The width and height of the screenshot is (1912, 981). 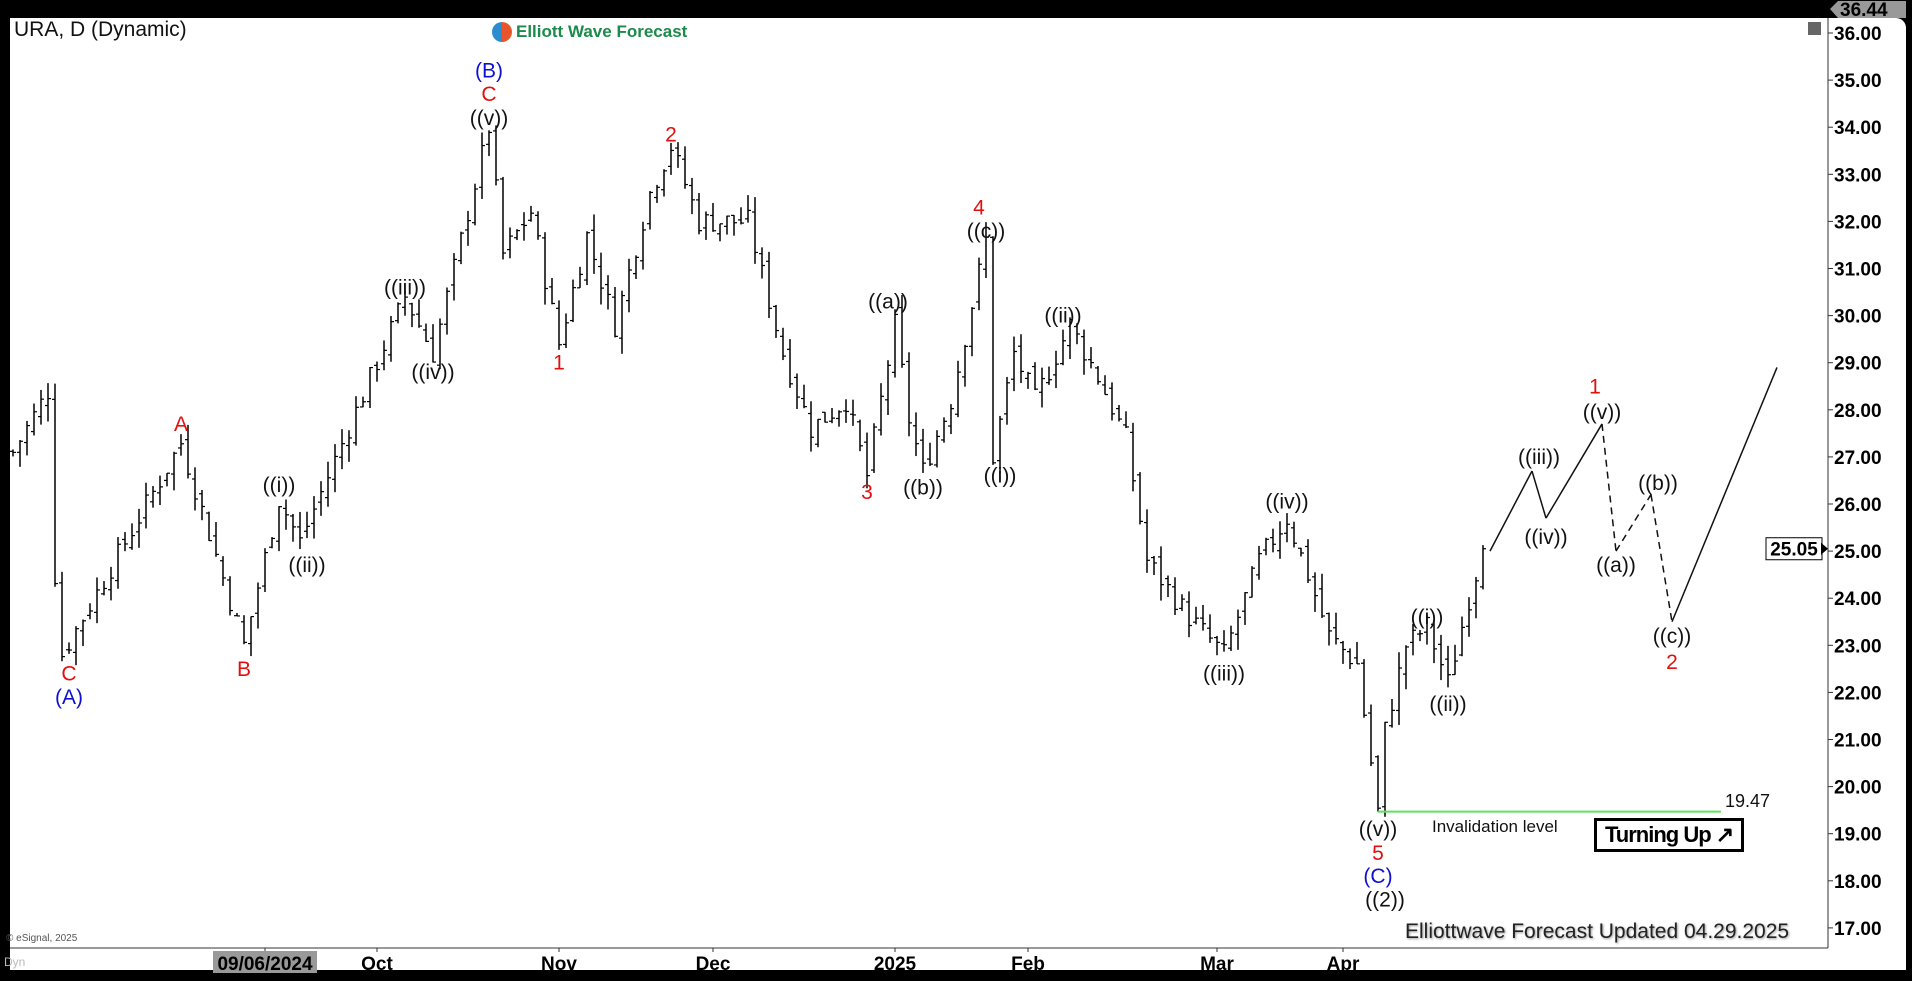 I want to click on wave-label: A, so click(x=181, y=424).